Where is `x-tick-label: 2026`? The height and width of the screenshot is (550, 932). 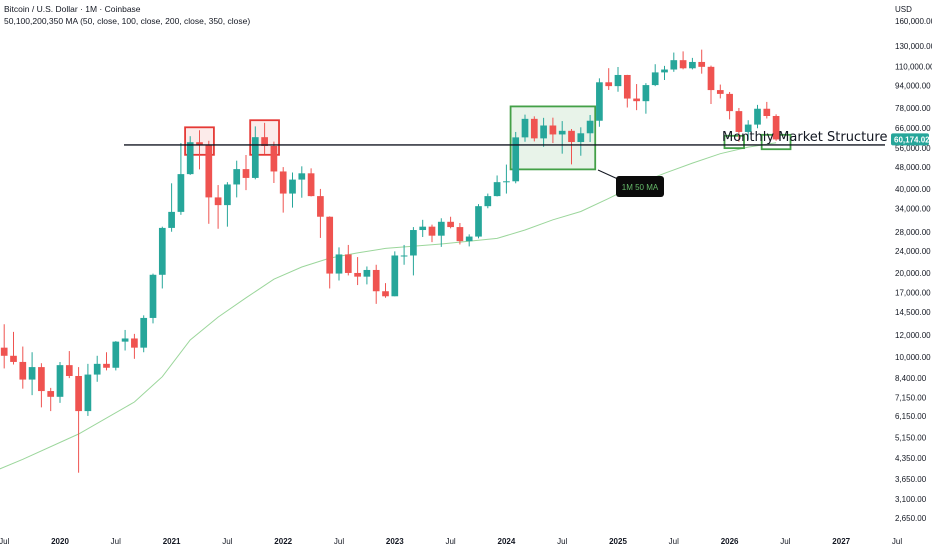
x-tick-label: 2026 is located at coordinates (730, 541).